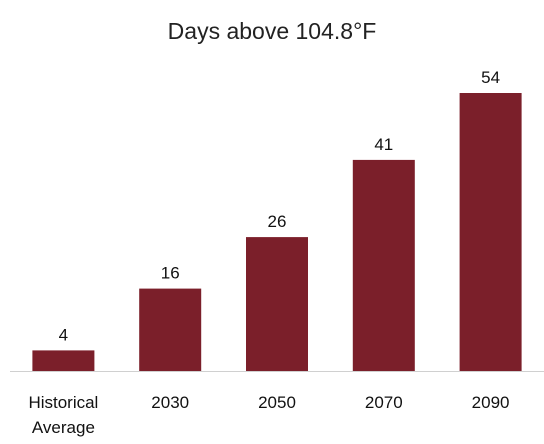  What do you see at coordinates (272, 31) in the screenshot?
I see `chart-title: Days above 104.8°F` at bounding box center [272, 31].